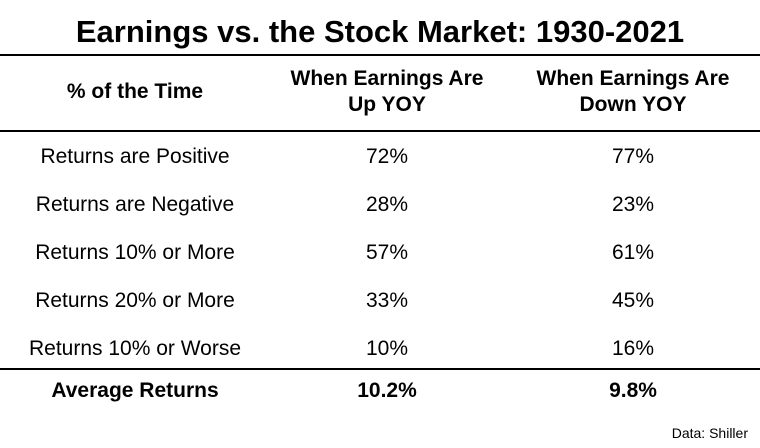 The width and height of the screenshot is (760, 448). I want to click on column-header-earnings-up-line-1: When Earnings Are, so click(387, 78).